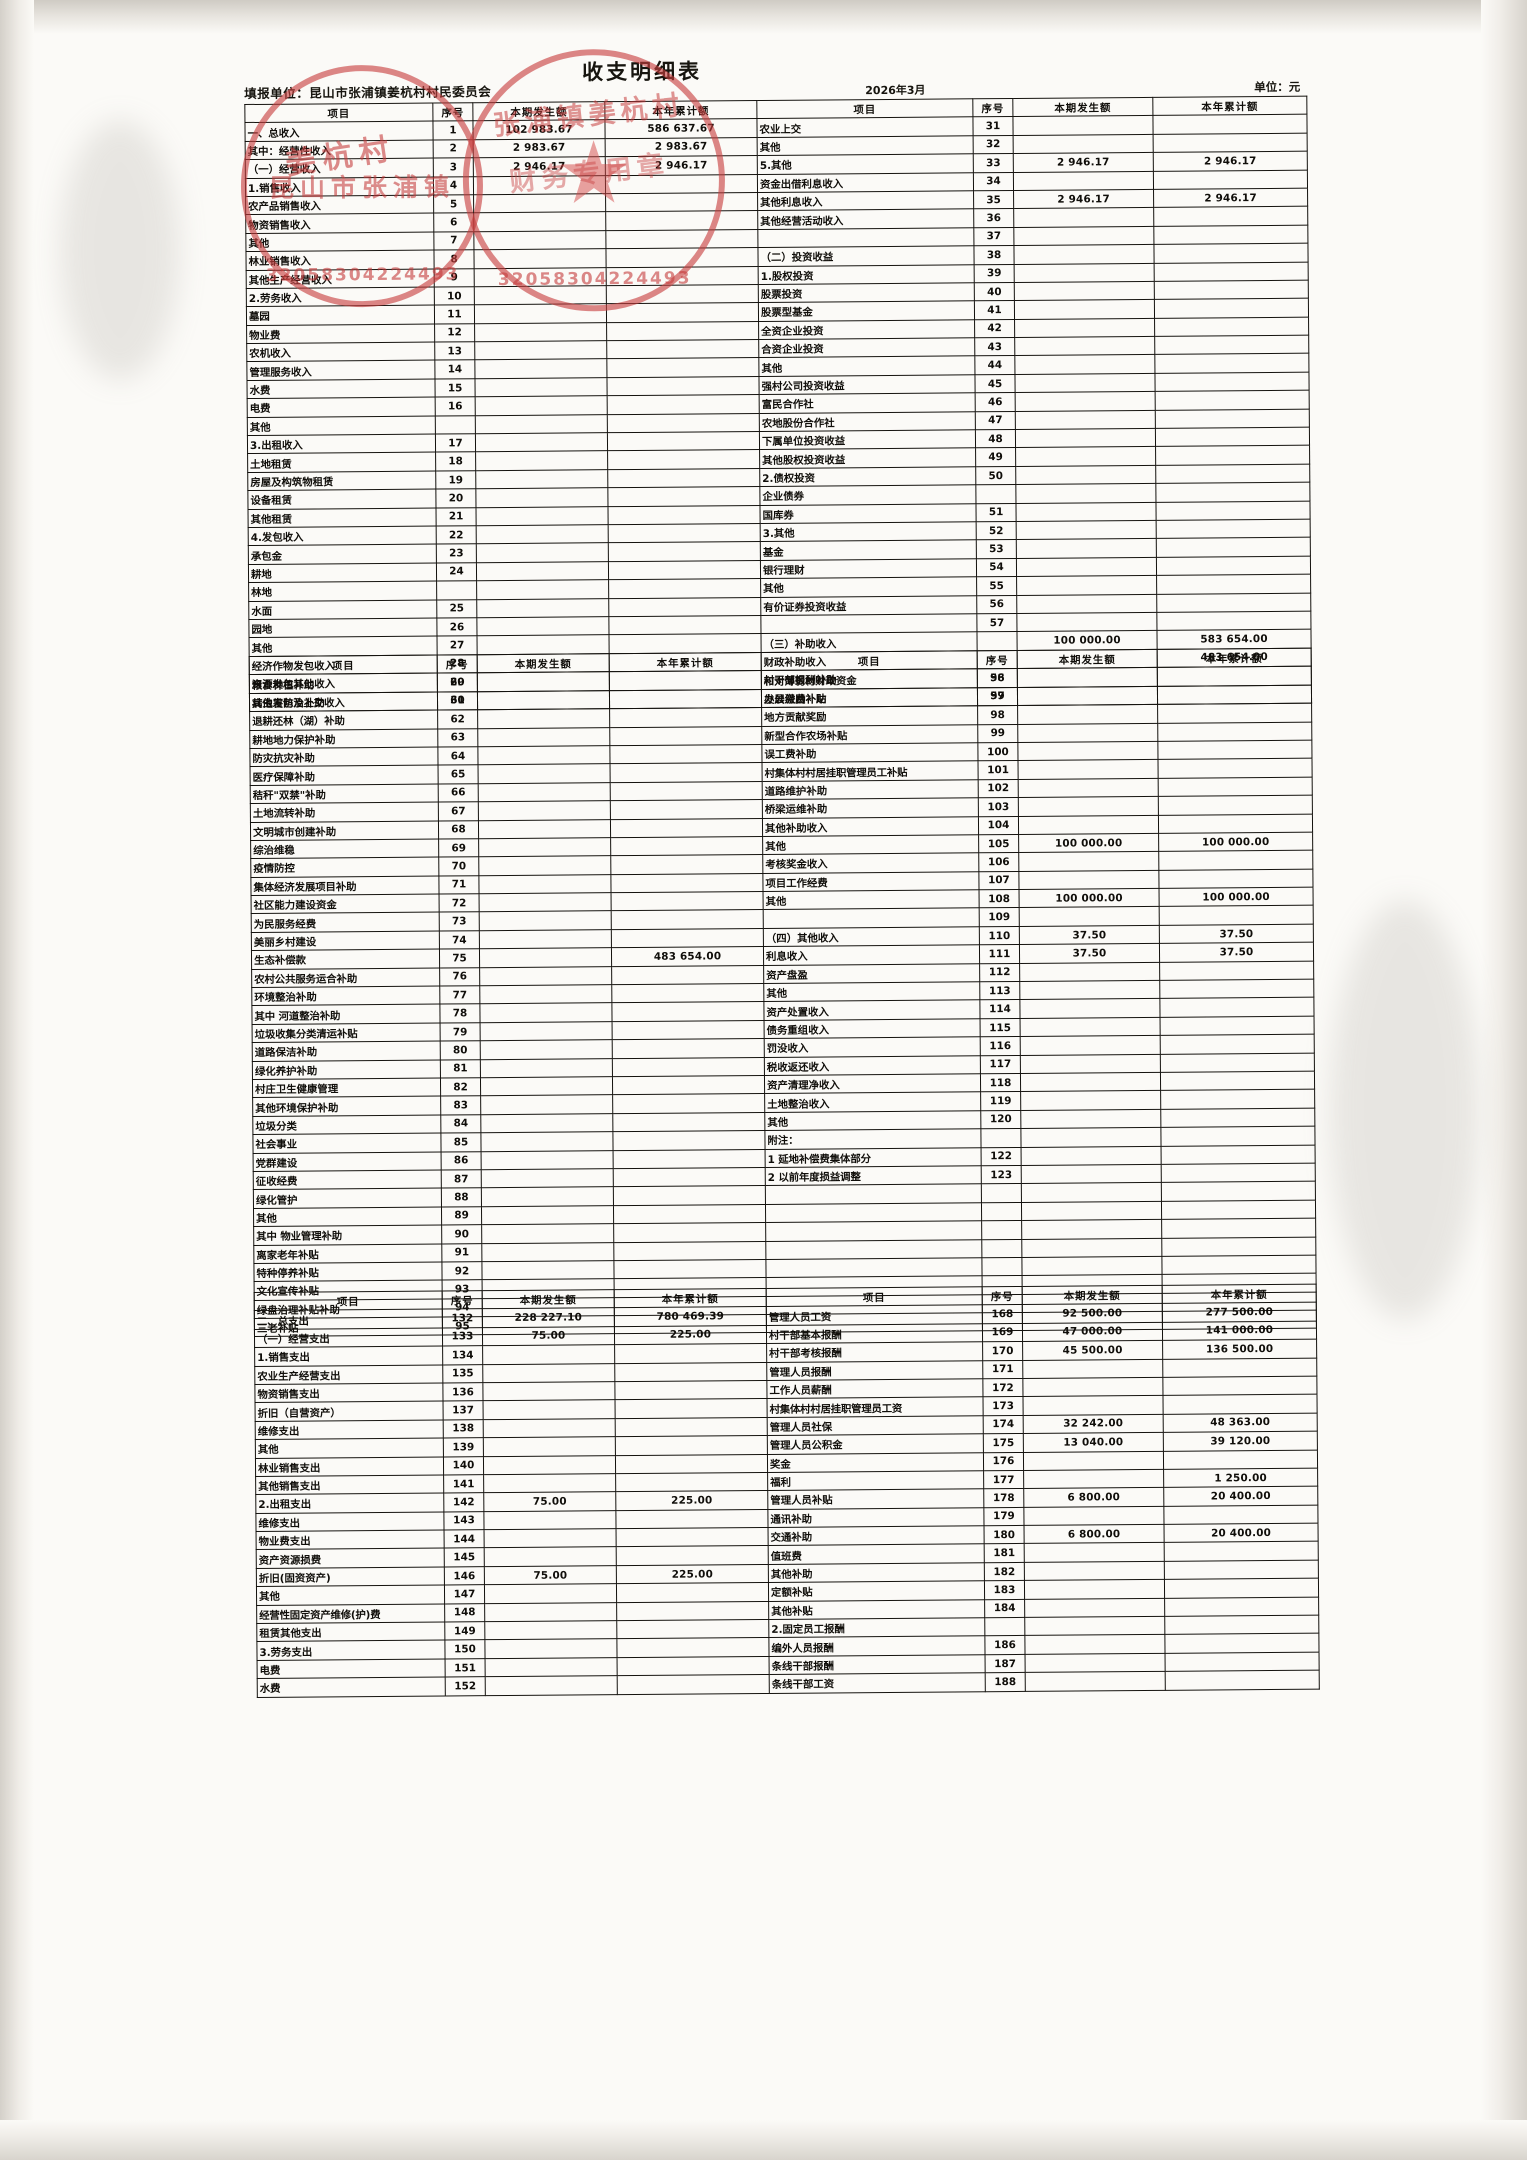 The height and width of the screenshot is (2160, 1527). I want to click on item-seq: 145, so click(464, 1557).